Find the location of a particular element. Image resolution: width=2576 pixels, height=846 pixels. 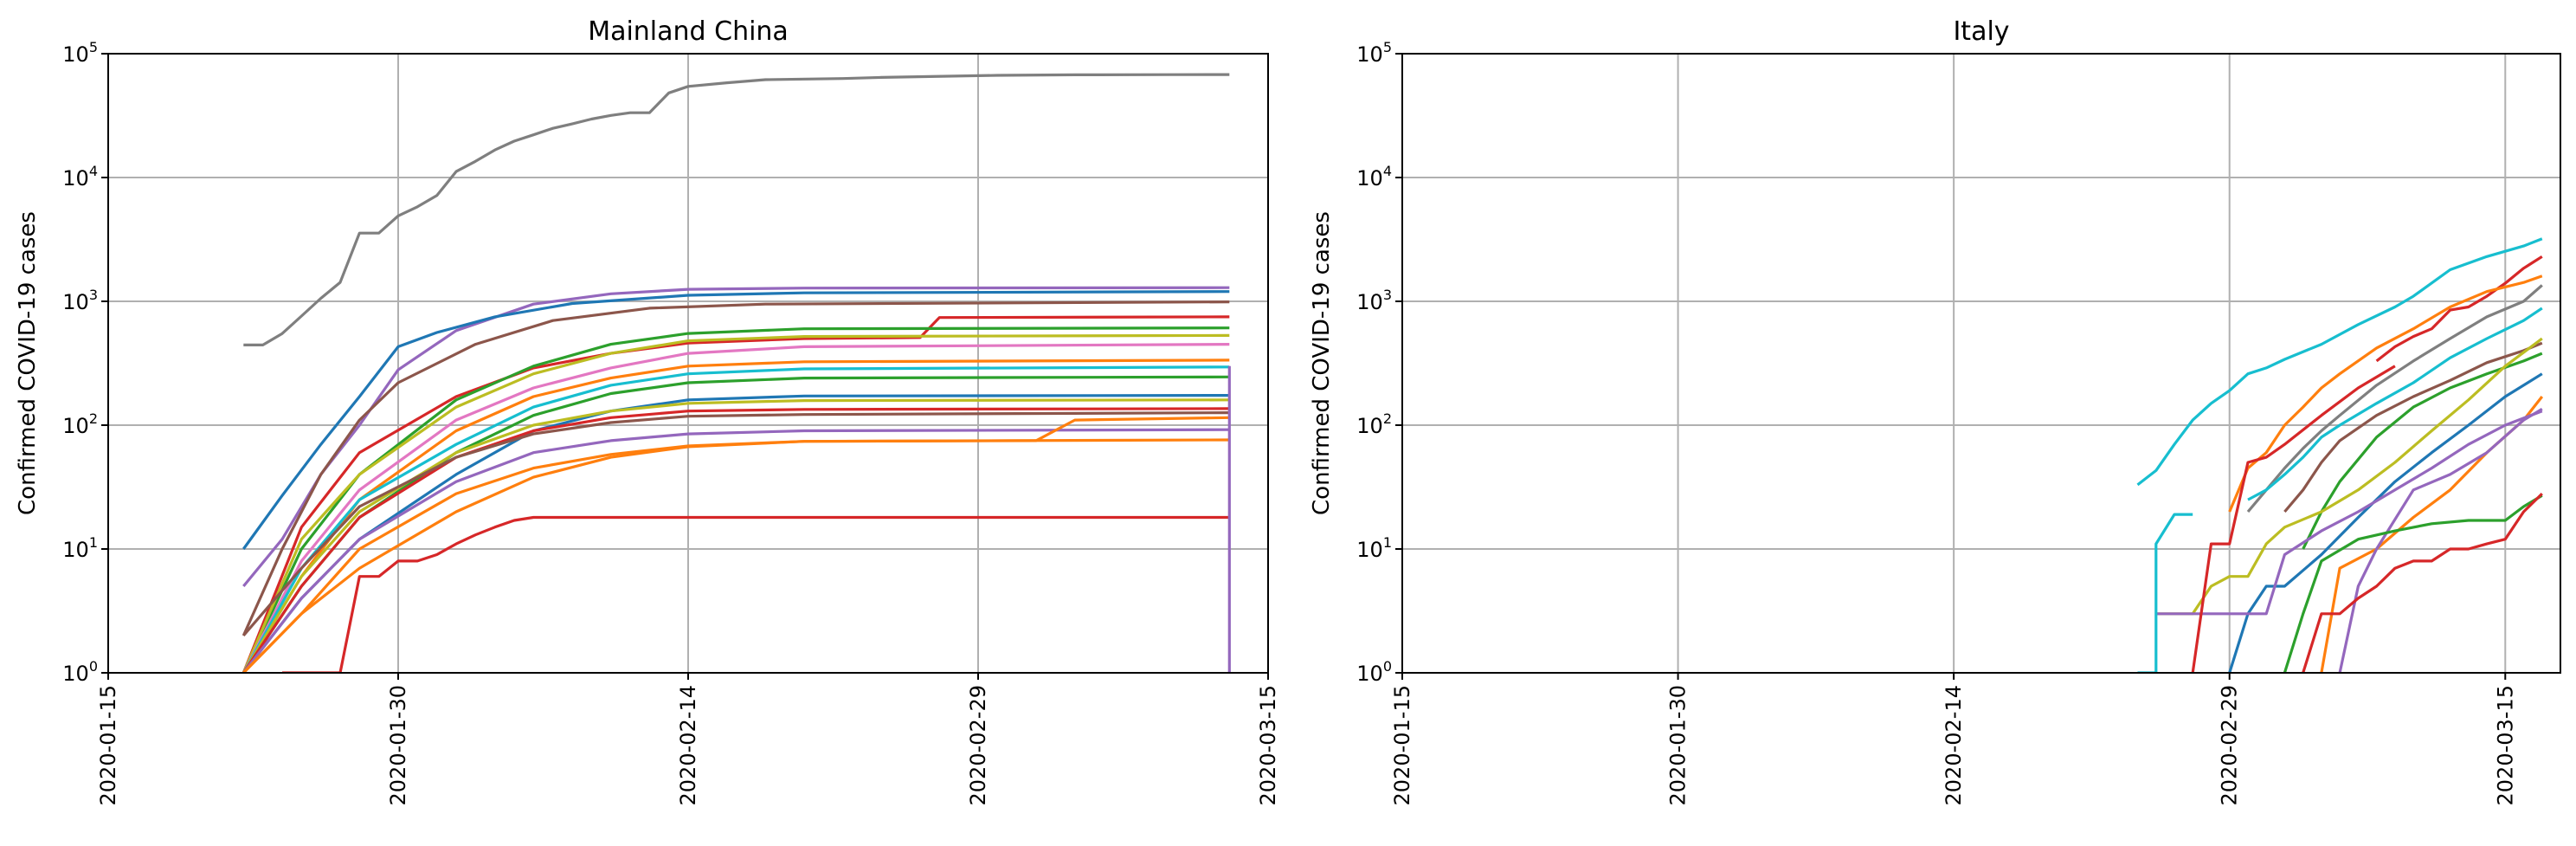

chart-title: Italy is located at coordinates (1981, 31).